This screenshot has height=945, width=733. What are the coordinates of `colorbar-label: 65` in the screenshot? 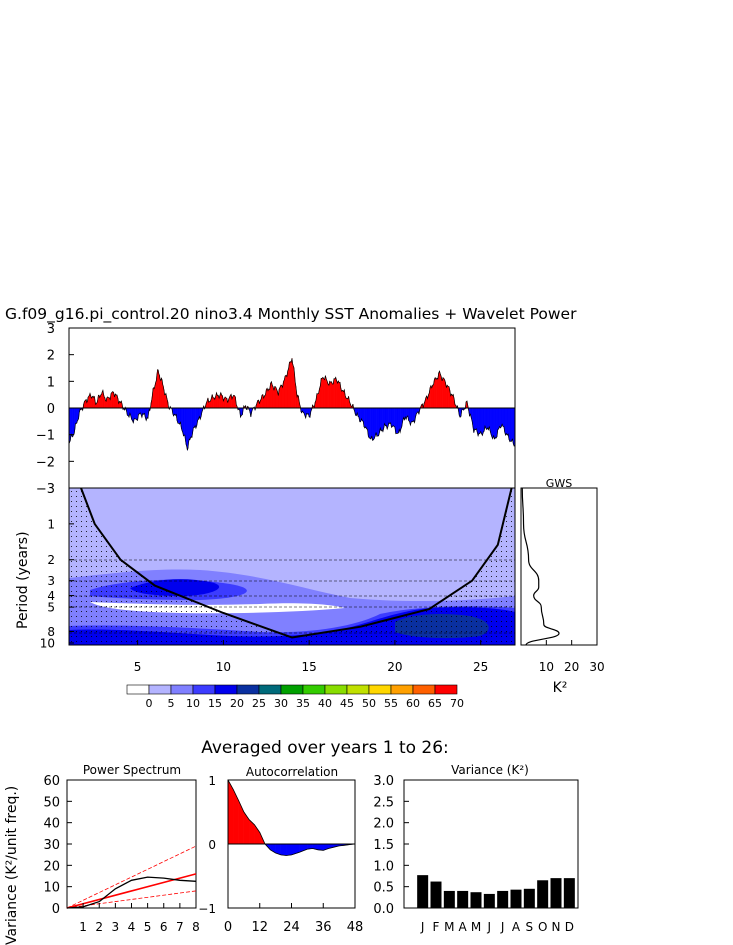 It's located at (435, 703).